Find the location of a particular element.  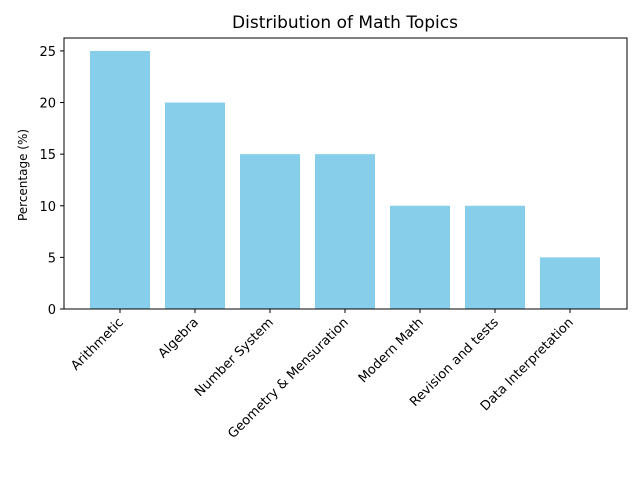

y-tick-label-4: 20 is located at coordinates (47, 104).